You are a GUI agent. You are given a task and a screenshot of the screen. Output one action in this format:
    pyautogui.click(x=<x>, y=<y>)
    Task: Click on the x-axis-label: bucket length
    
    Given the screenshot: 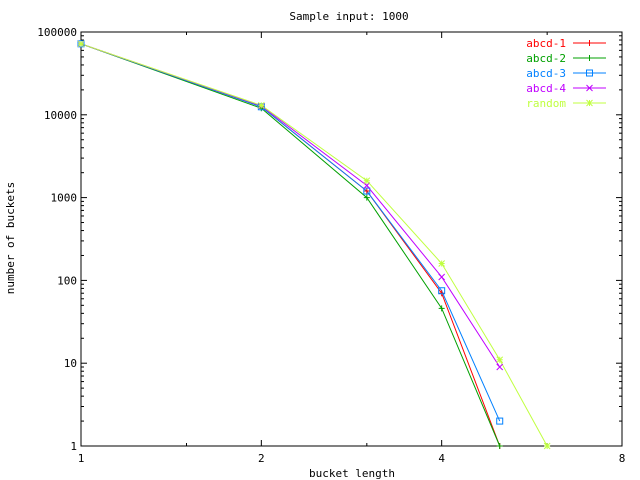 What is the action you would take?
    pyautogui.click(x=352, y=473)
    